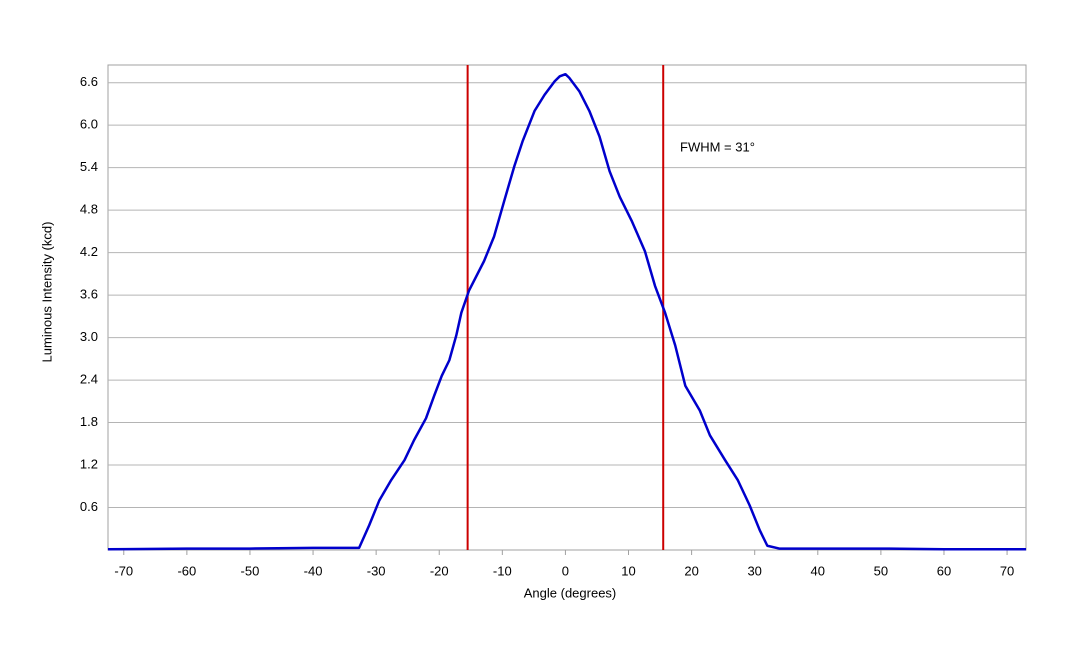 The image size is (1080, 648). What do you see at coordinates (313, 570) in the screenshot?
I see `x-tick-label: -40` at bounding box center [313, 570].